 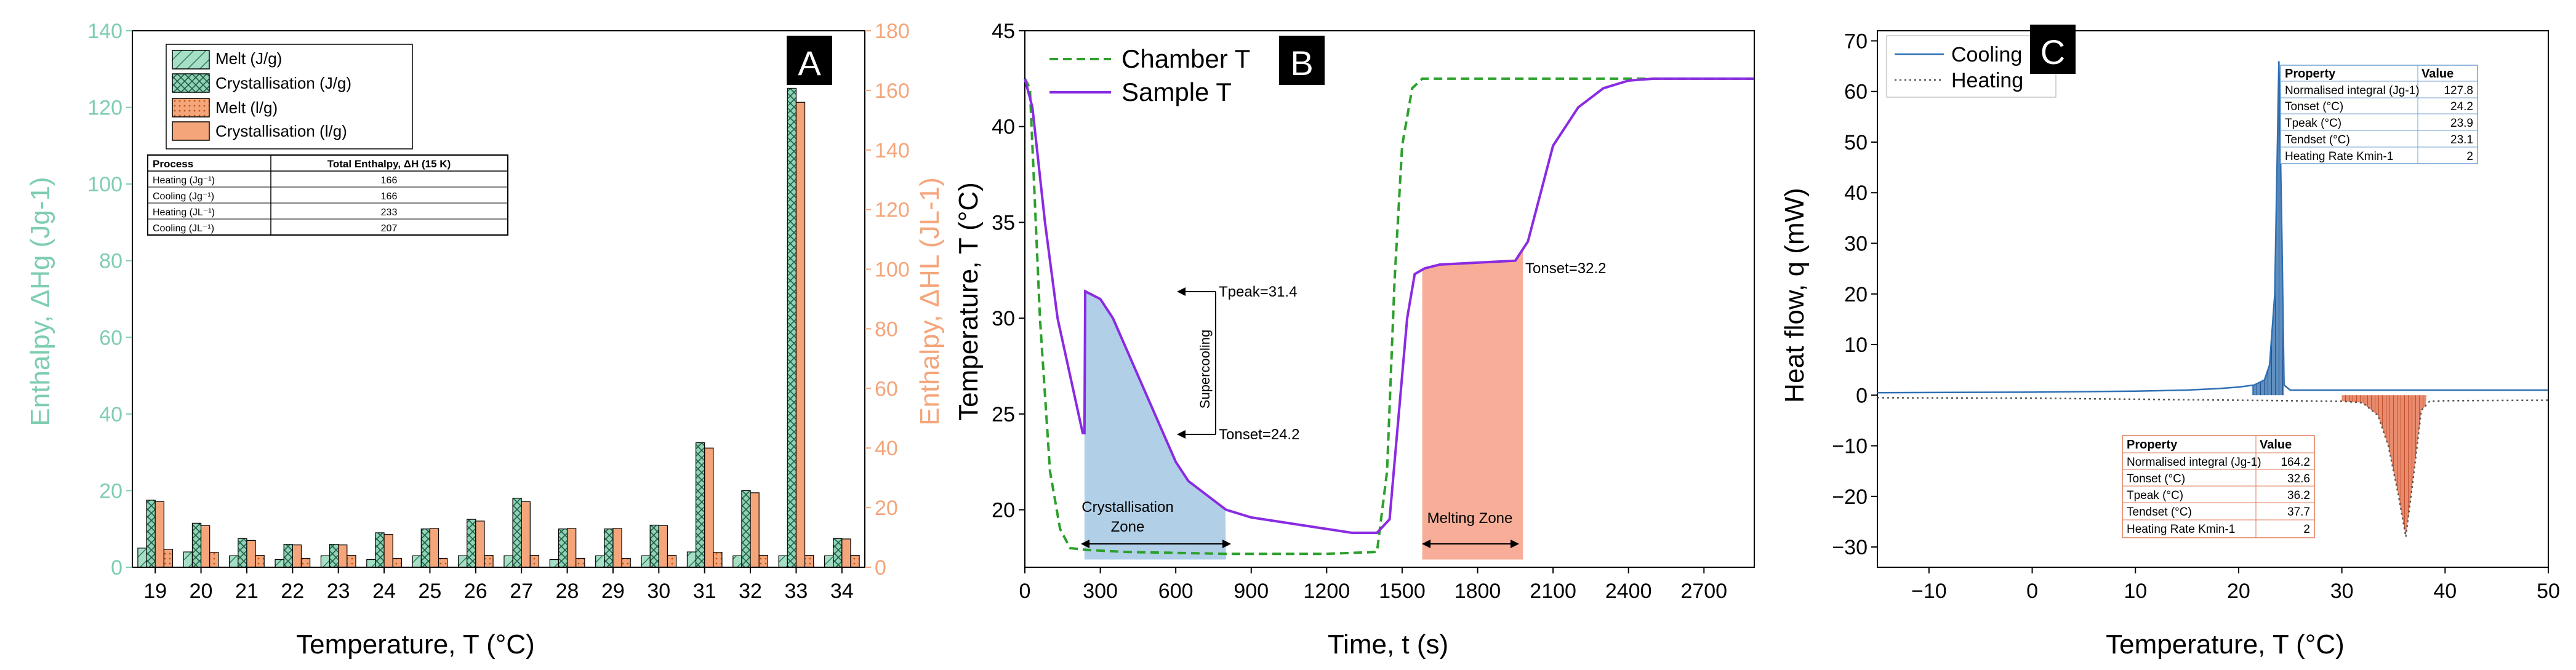 I want to click on cooling-peak-area, so click(x=2268, y=228).